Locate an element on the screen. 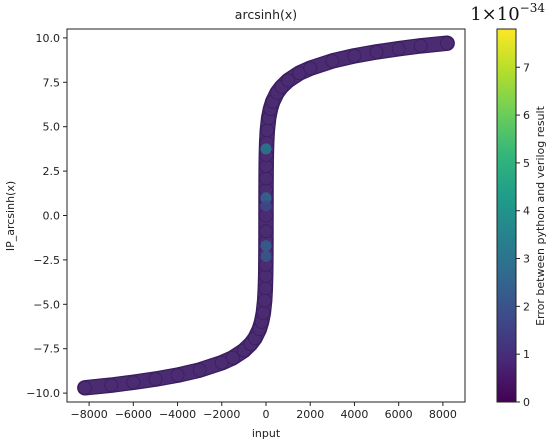 The image size is (550, 445). y-tick-label: 10.0 is located at coordinates (48, 38).